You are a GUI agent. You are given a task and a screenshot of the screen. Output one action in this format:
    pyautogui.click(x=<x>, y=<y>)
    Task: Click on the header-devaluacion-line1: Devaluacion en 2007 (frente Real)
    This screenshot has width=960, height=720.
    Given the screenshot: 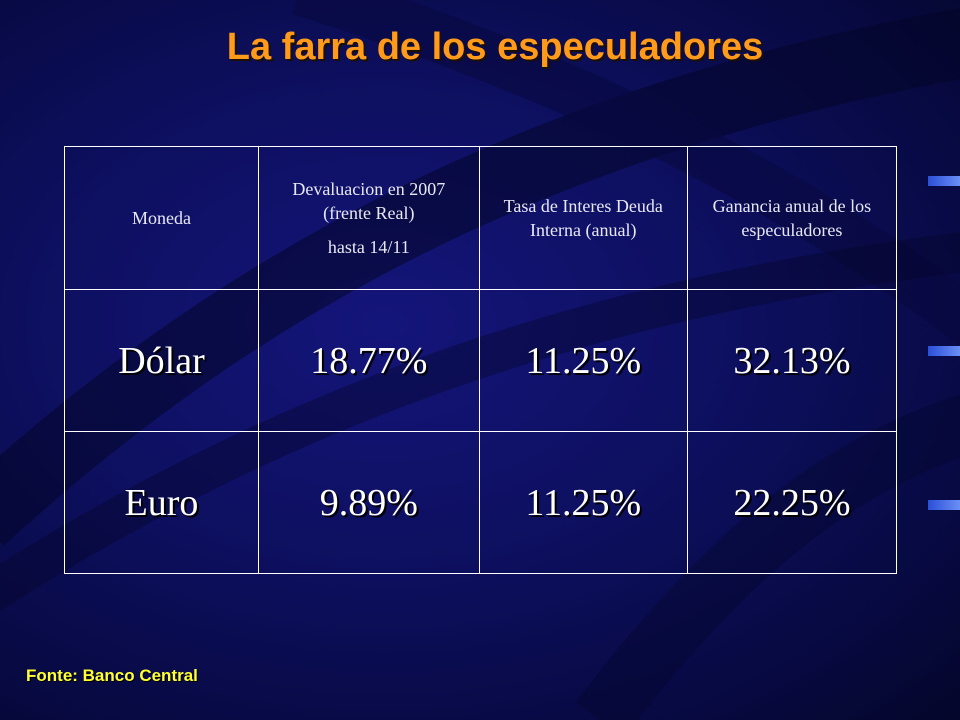 What is the action you would take?
    pyautogui.click(x=369, y=201)
    